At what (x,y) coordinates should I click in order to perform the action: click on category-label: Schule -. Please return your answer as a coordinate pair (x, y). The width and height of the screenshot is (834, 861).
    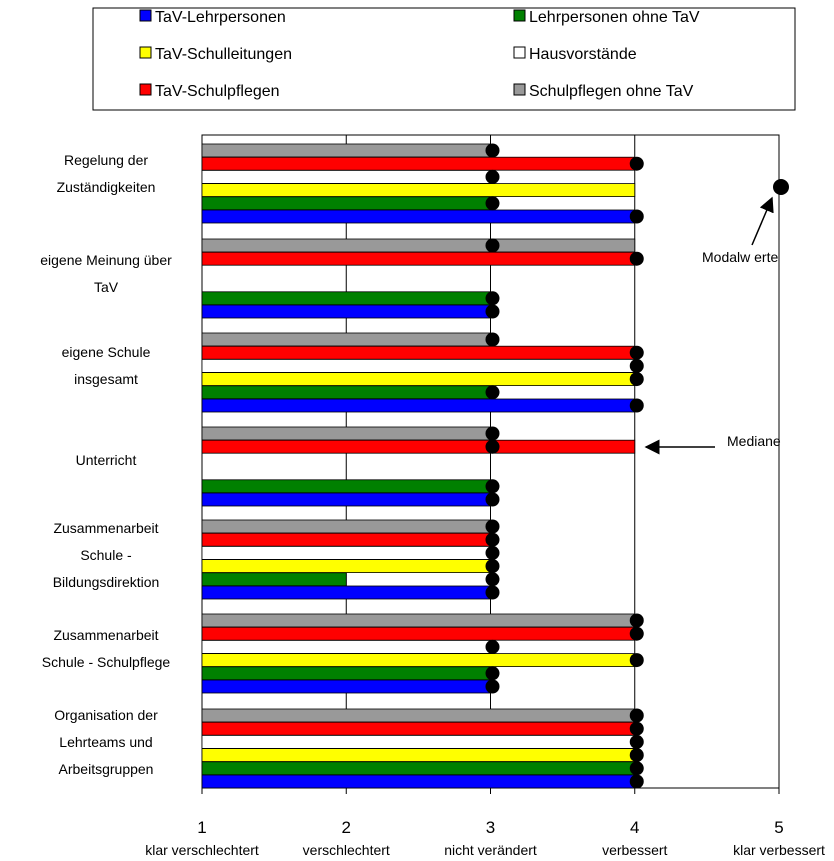
    Looking at the image, I should click on (106, 555).